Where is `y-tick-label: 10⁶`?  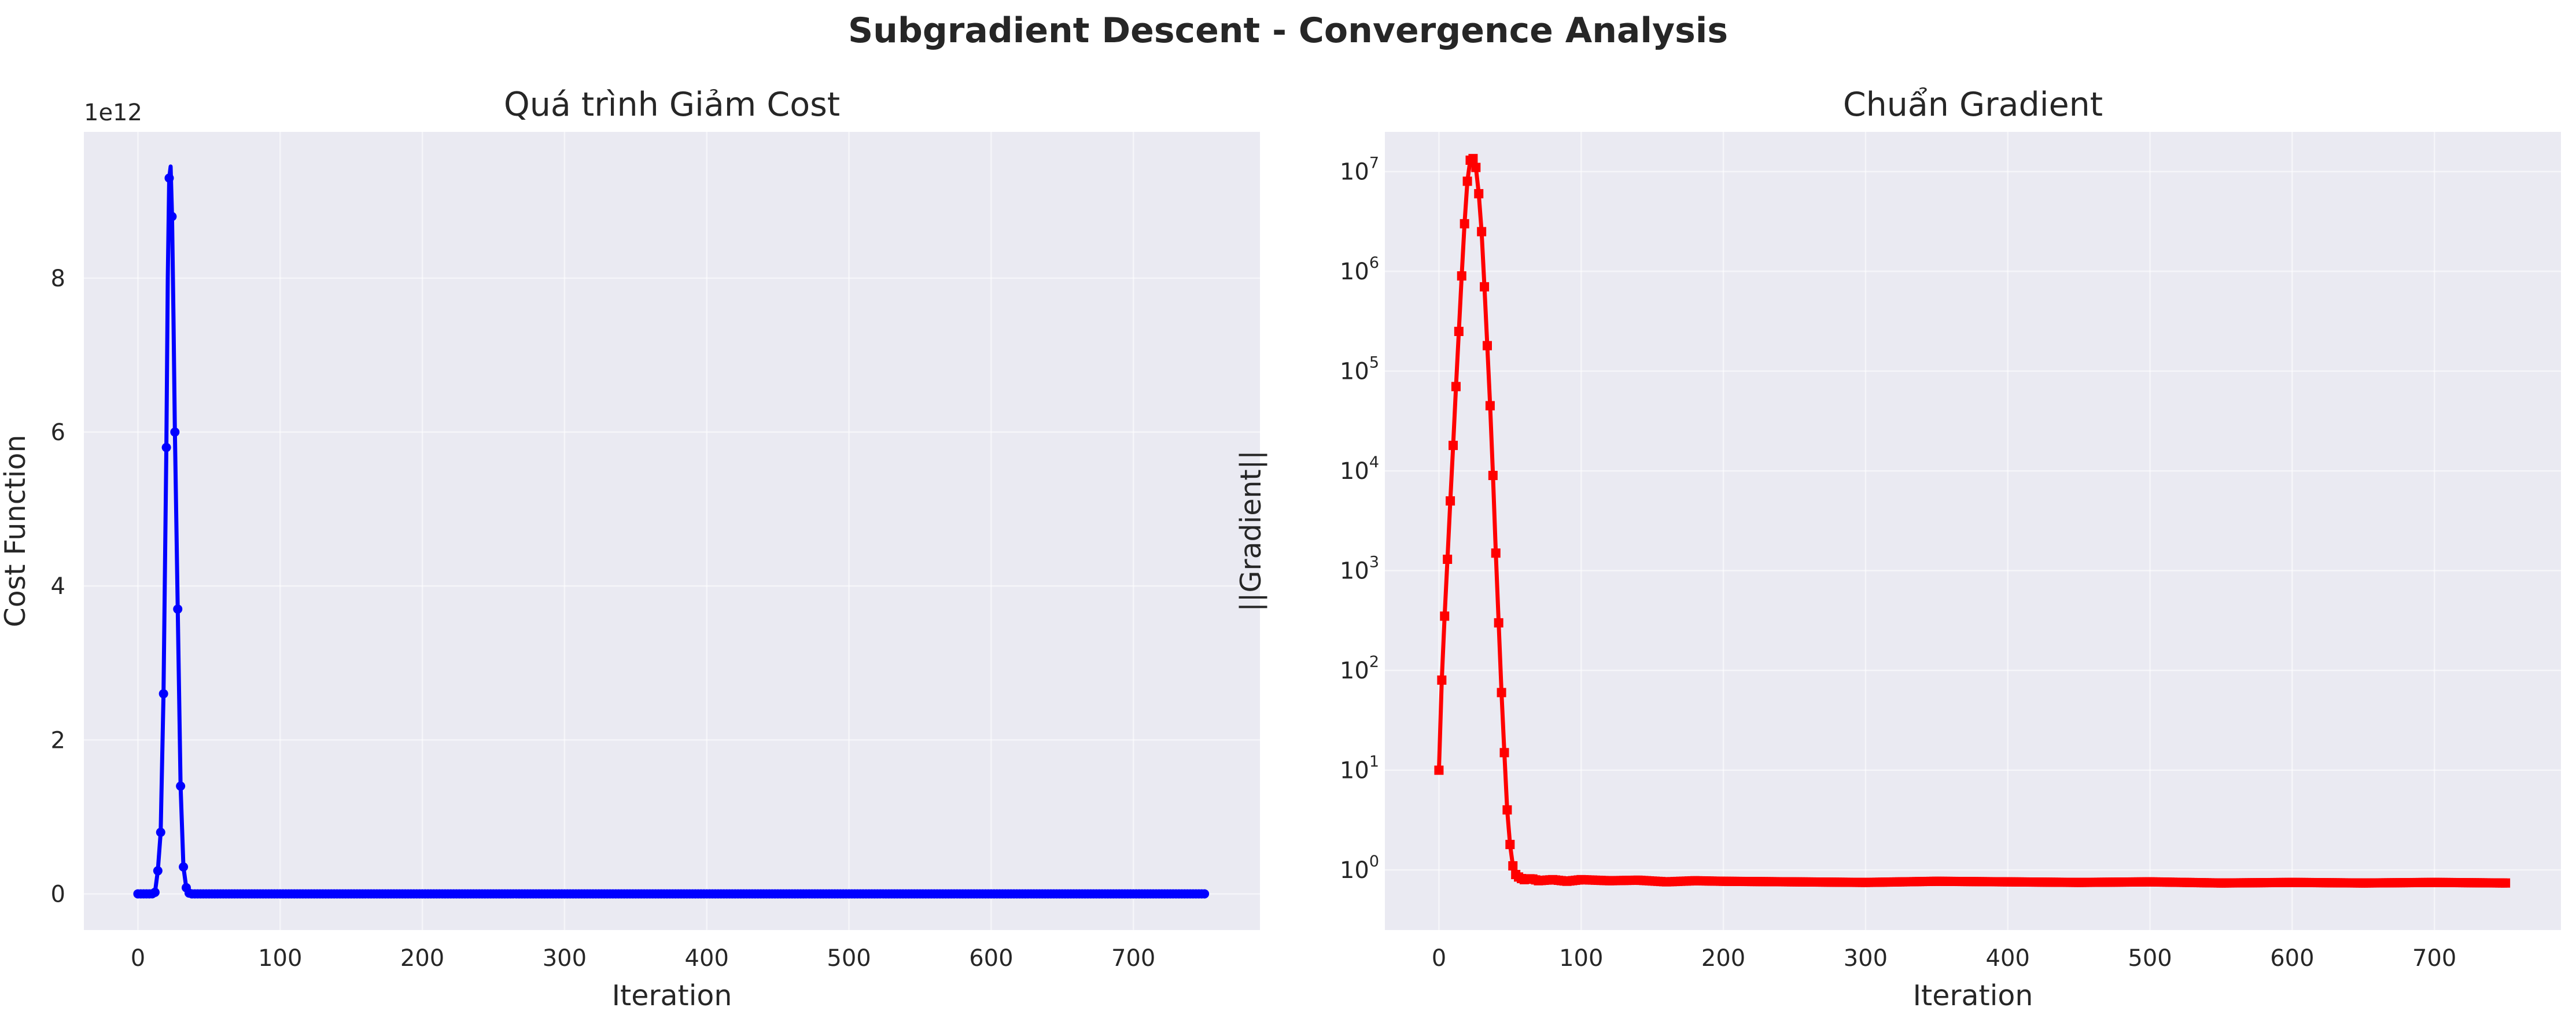 y-tick-label: 10⁶ is located at coordinates (1359, 269).